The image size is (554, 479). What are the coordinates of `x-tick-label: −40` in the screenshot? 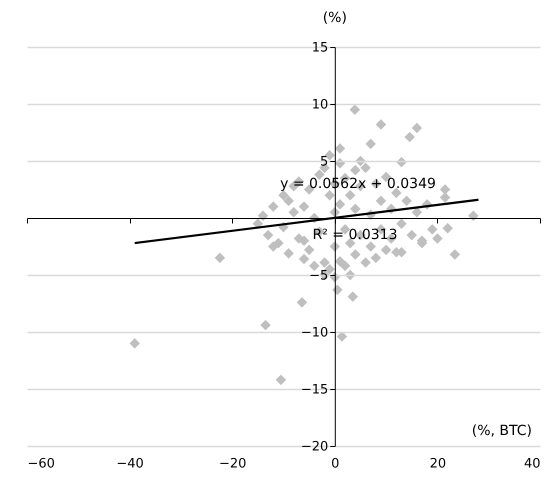 It's located at (130, 464).